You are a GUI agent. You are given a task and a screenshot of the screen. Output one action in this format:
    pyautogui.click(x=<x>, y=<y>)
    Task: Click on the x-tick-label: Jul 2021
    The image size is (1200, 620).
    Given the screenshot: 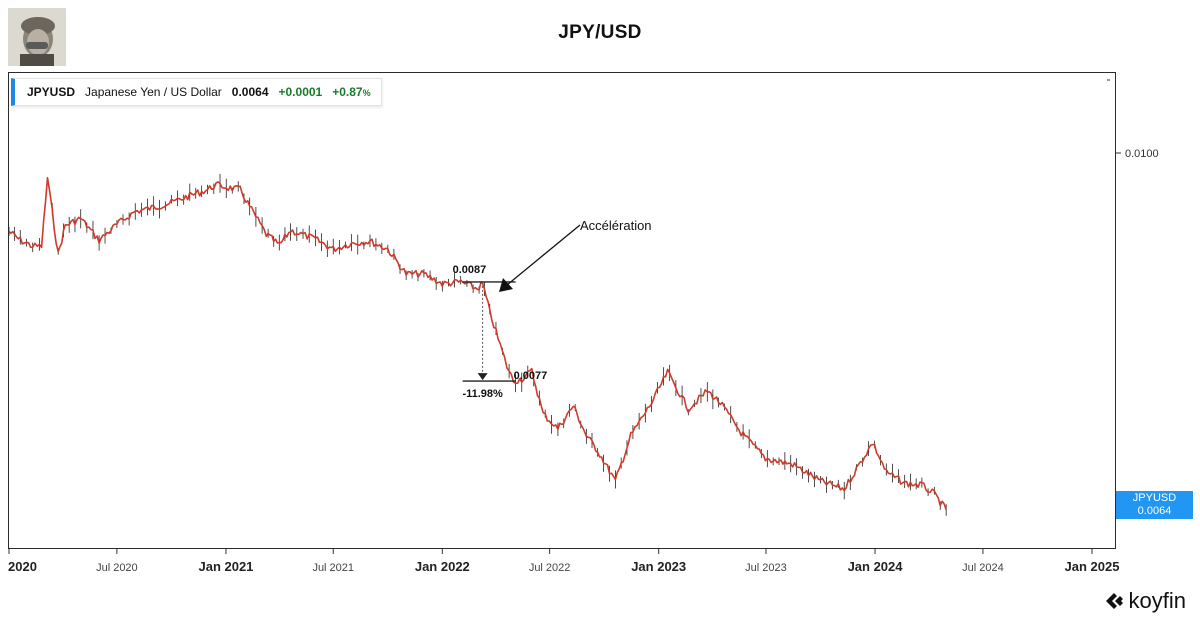 What is the action you would take?
    pyautogui.click(x=333, y=568)
    